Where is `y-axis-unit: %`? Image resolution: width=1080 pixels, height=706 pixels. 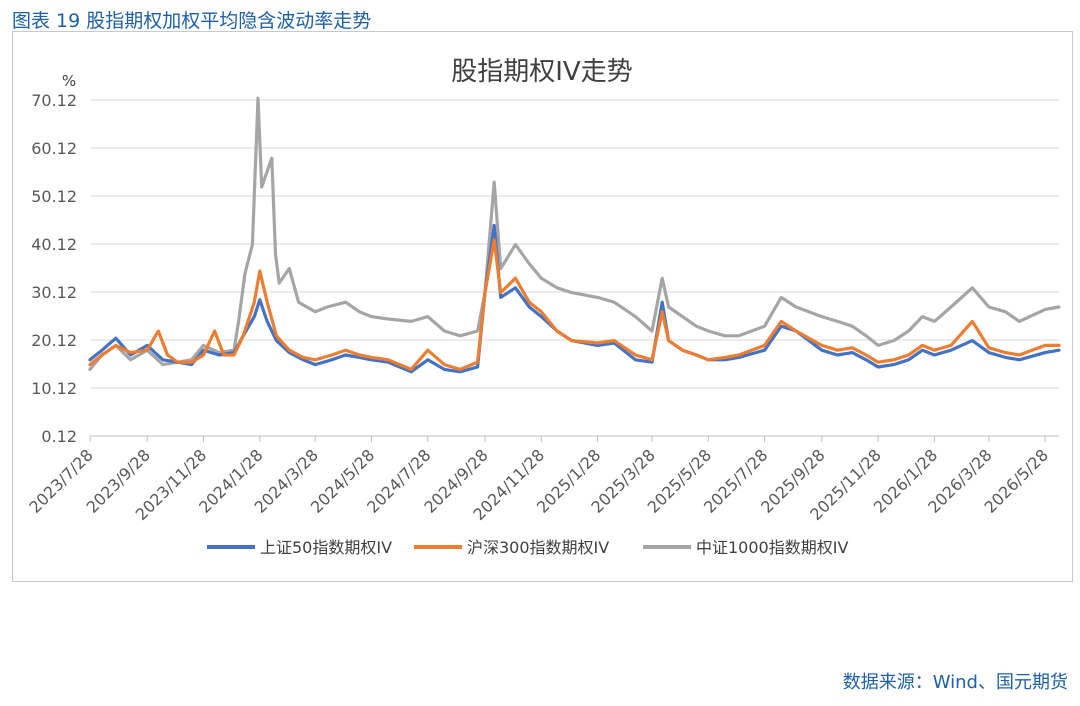 y-axis-unit: % is located at coordinates (69, 81).